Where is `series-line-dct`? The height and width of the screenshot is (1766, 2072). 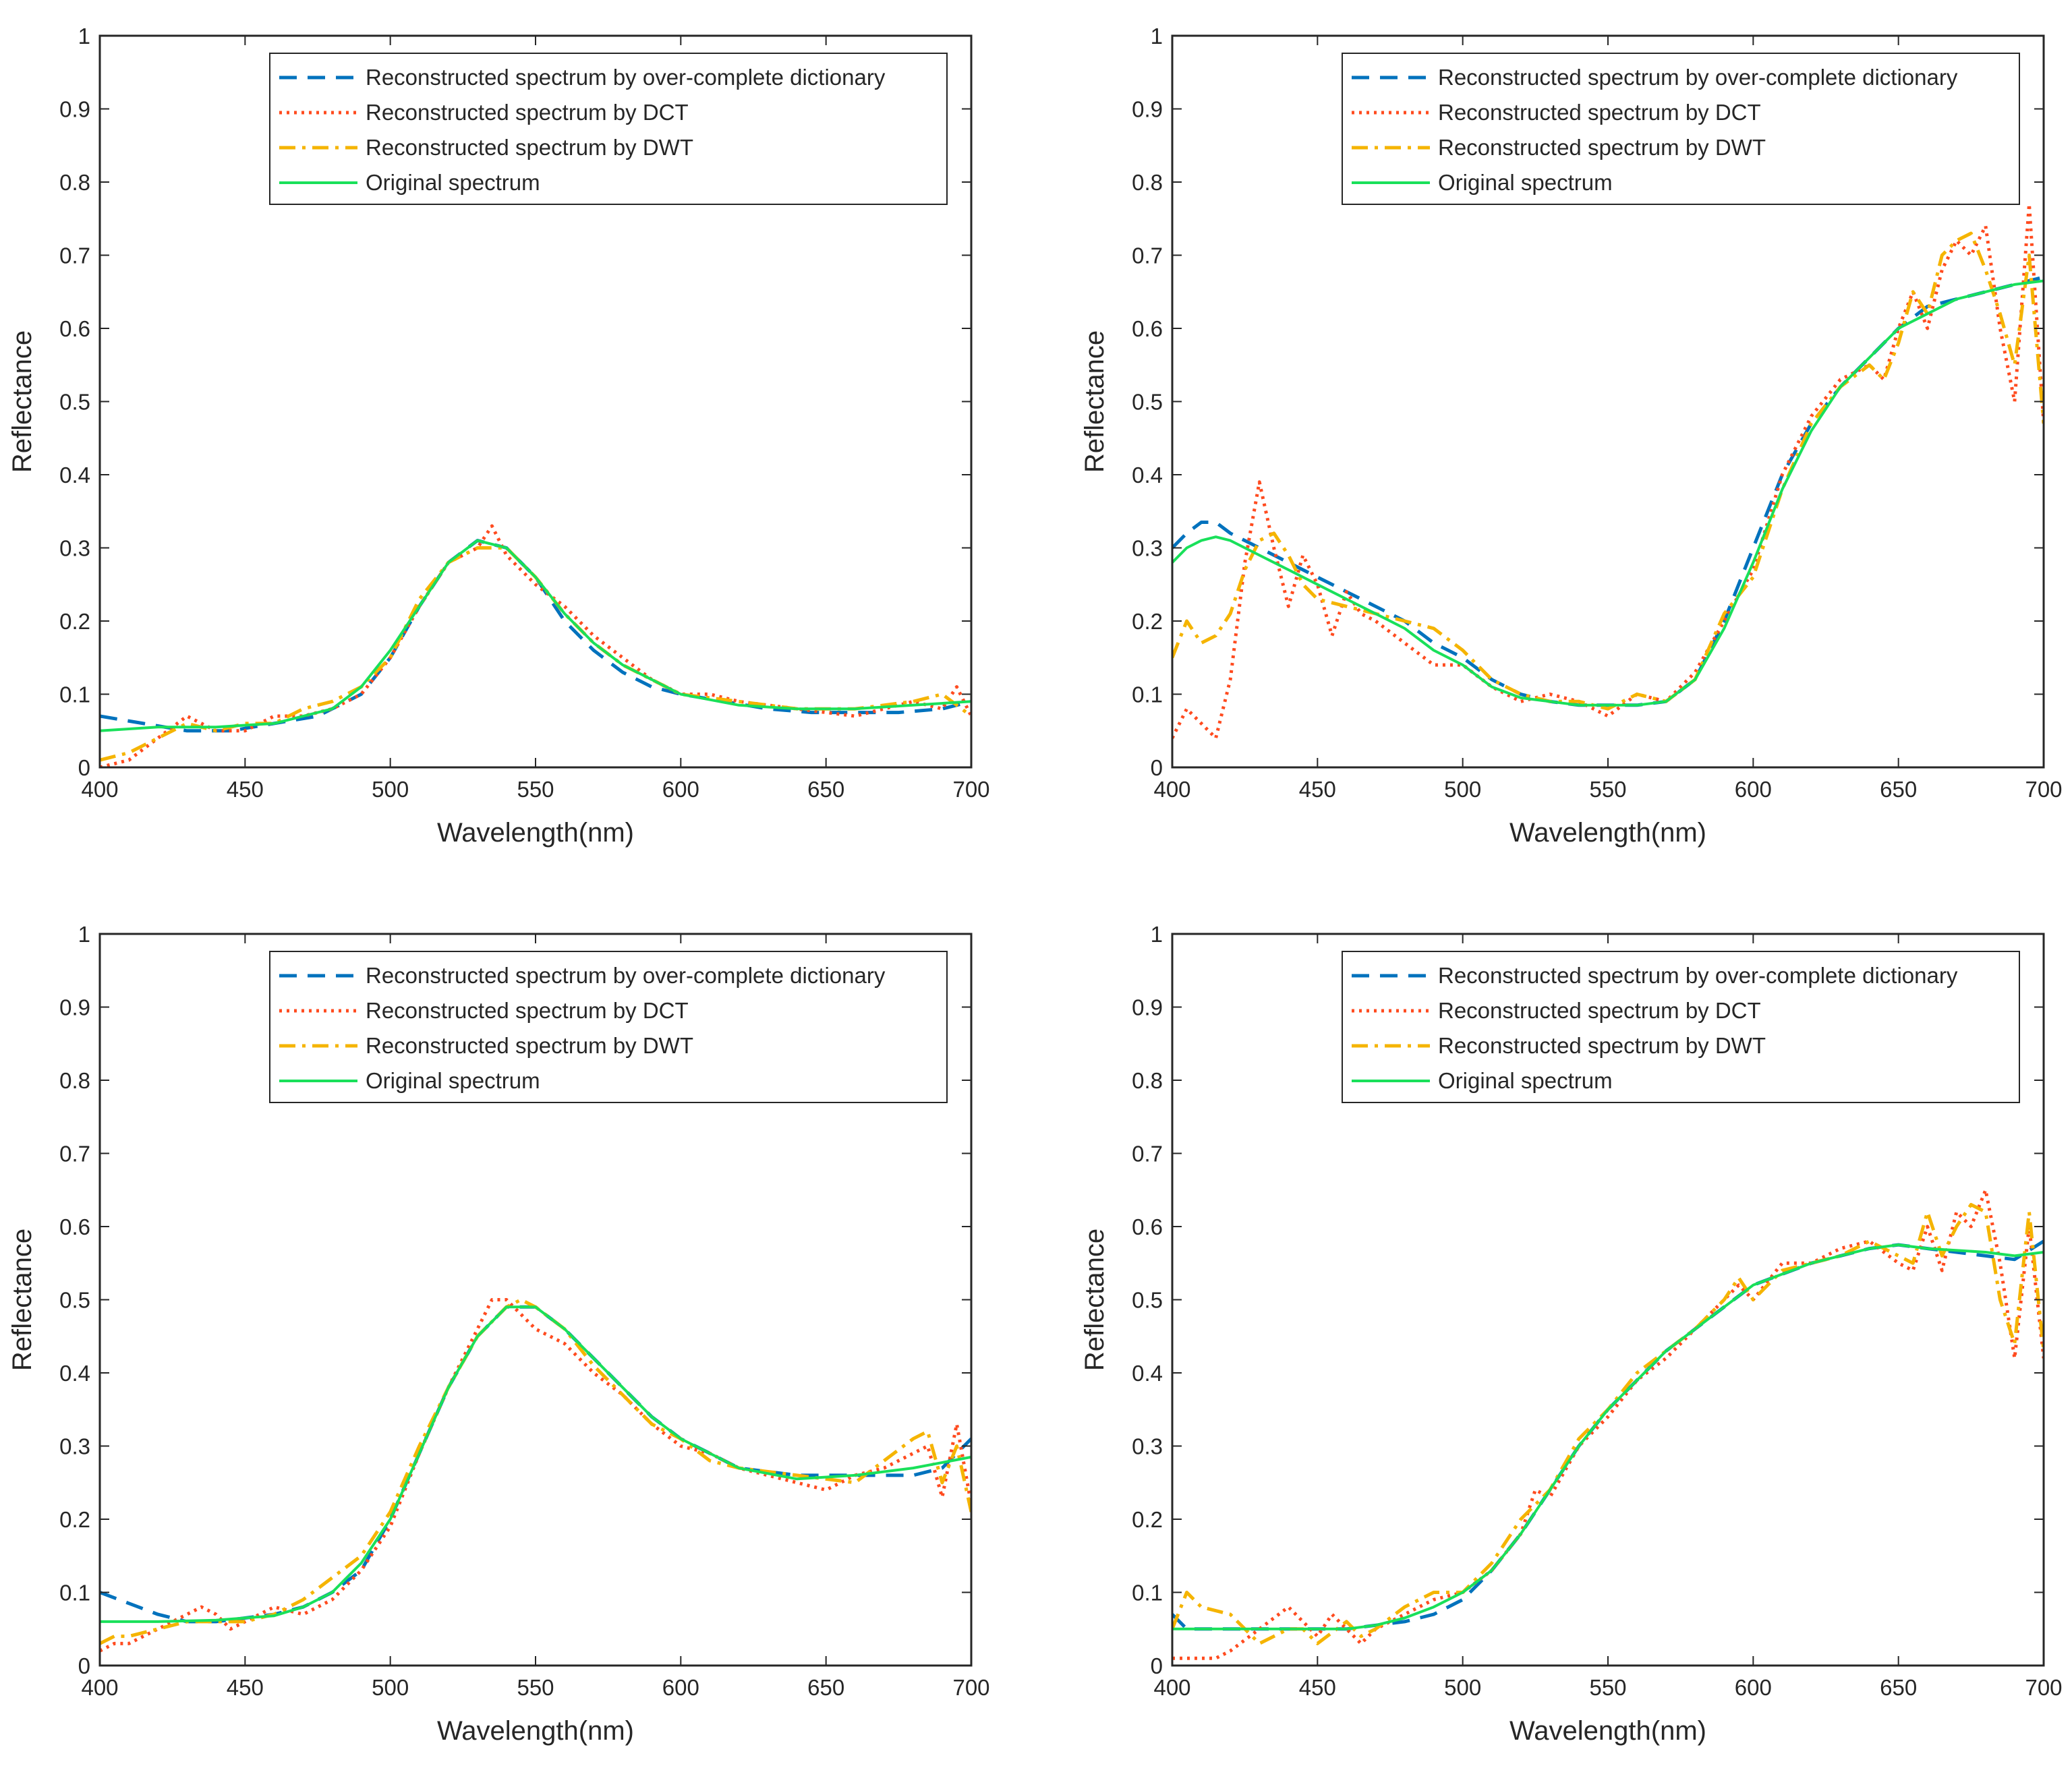
series-line-dct is located at coordinates (1608, 471).